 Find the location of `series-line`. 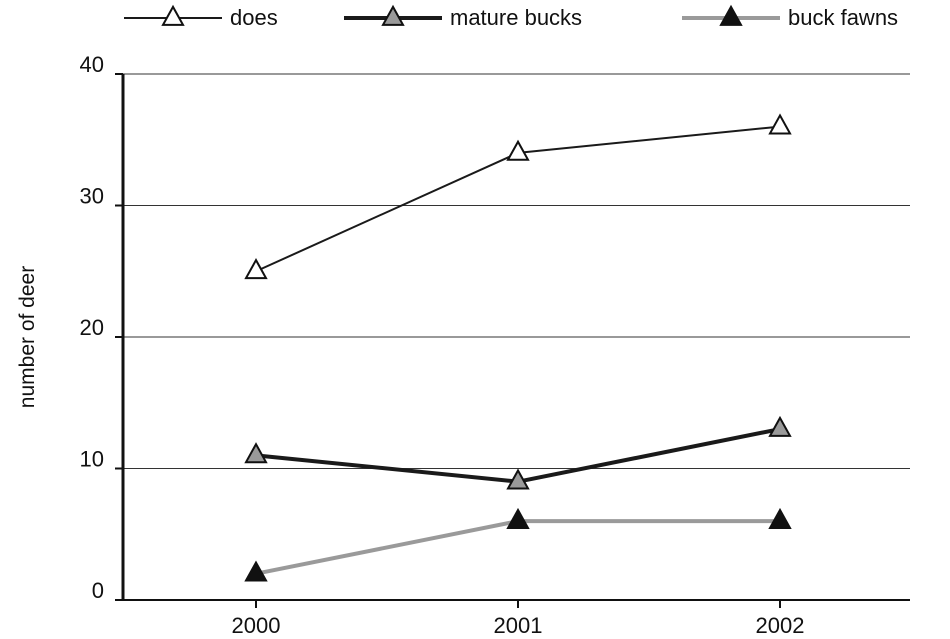

series-line is located at coordinates (517, 547).